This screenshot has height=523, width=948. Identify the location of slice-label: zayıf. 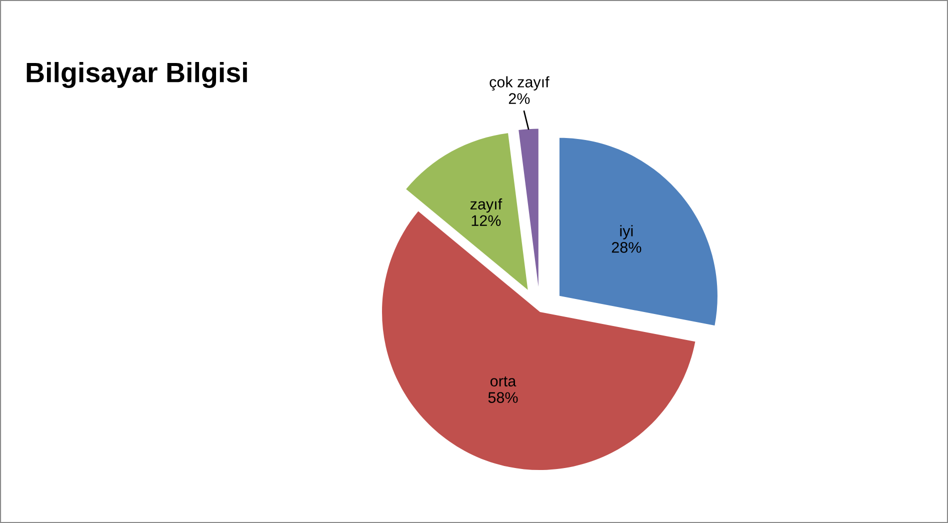
(486, 205).